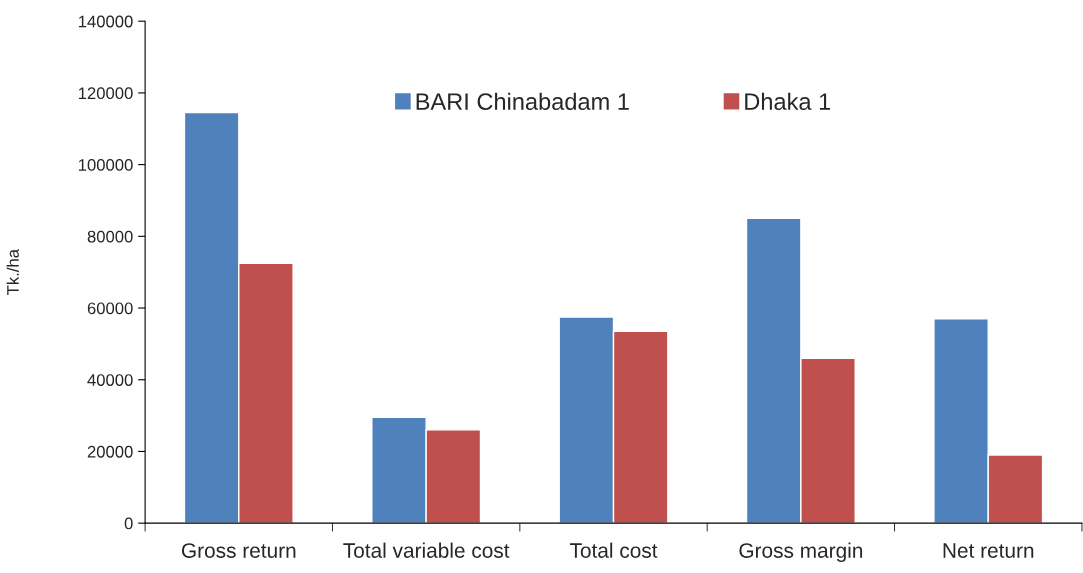 The height and width of the screenshot is (573, 1083). I want to click on y-tick-label: 40000, so click(110, 380).